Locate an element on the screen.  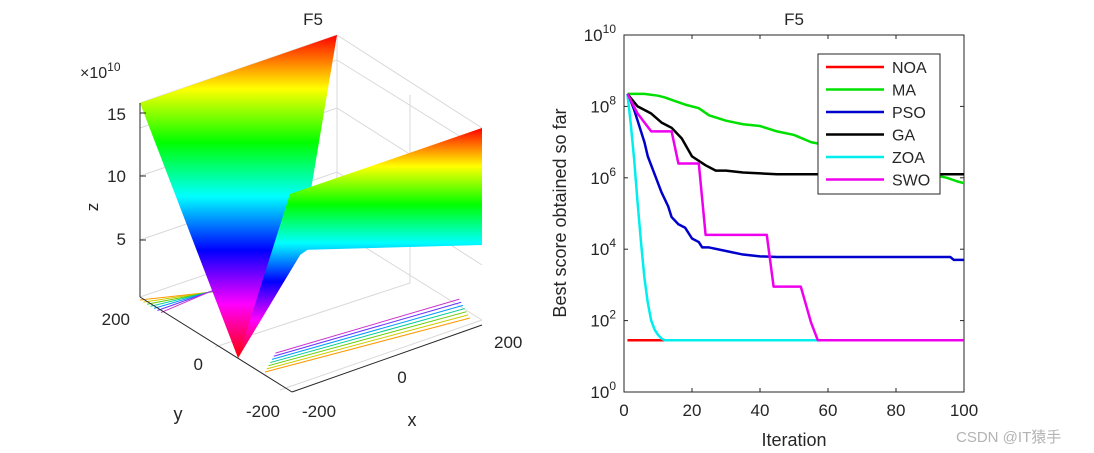
convergence-title: F5 is located at coordinates (794, 19).